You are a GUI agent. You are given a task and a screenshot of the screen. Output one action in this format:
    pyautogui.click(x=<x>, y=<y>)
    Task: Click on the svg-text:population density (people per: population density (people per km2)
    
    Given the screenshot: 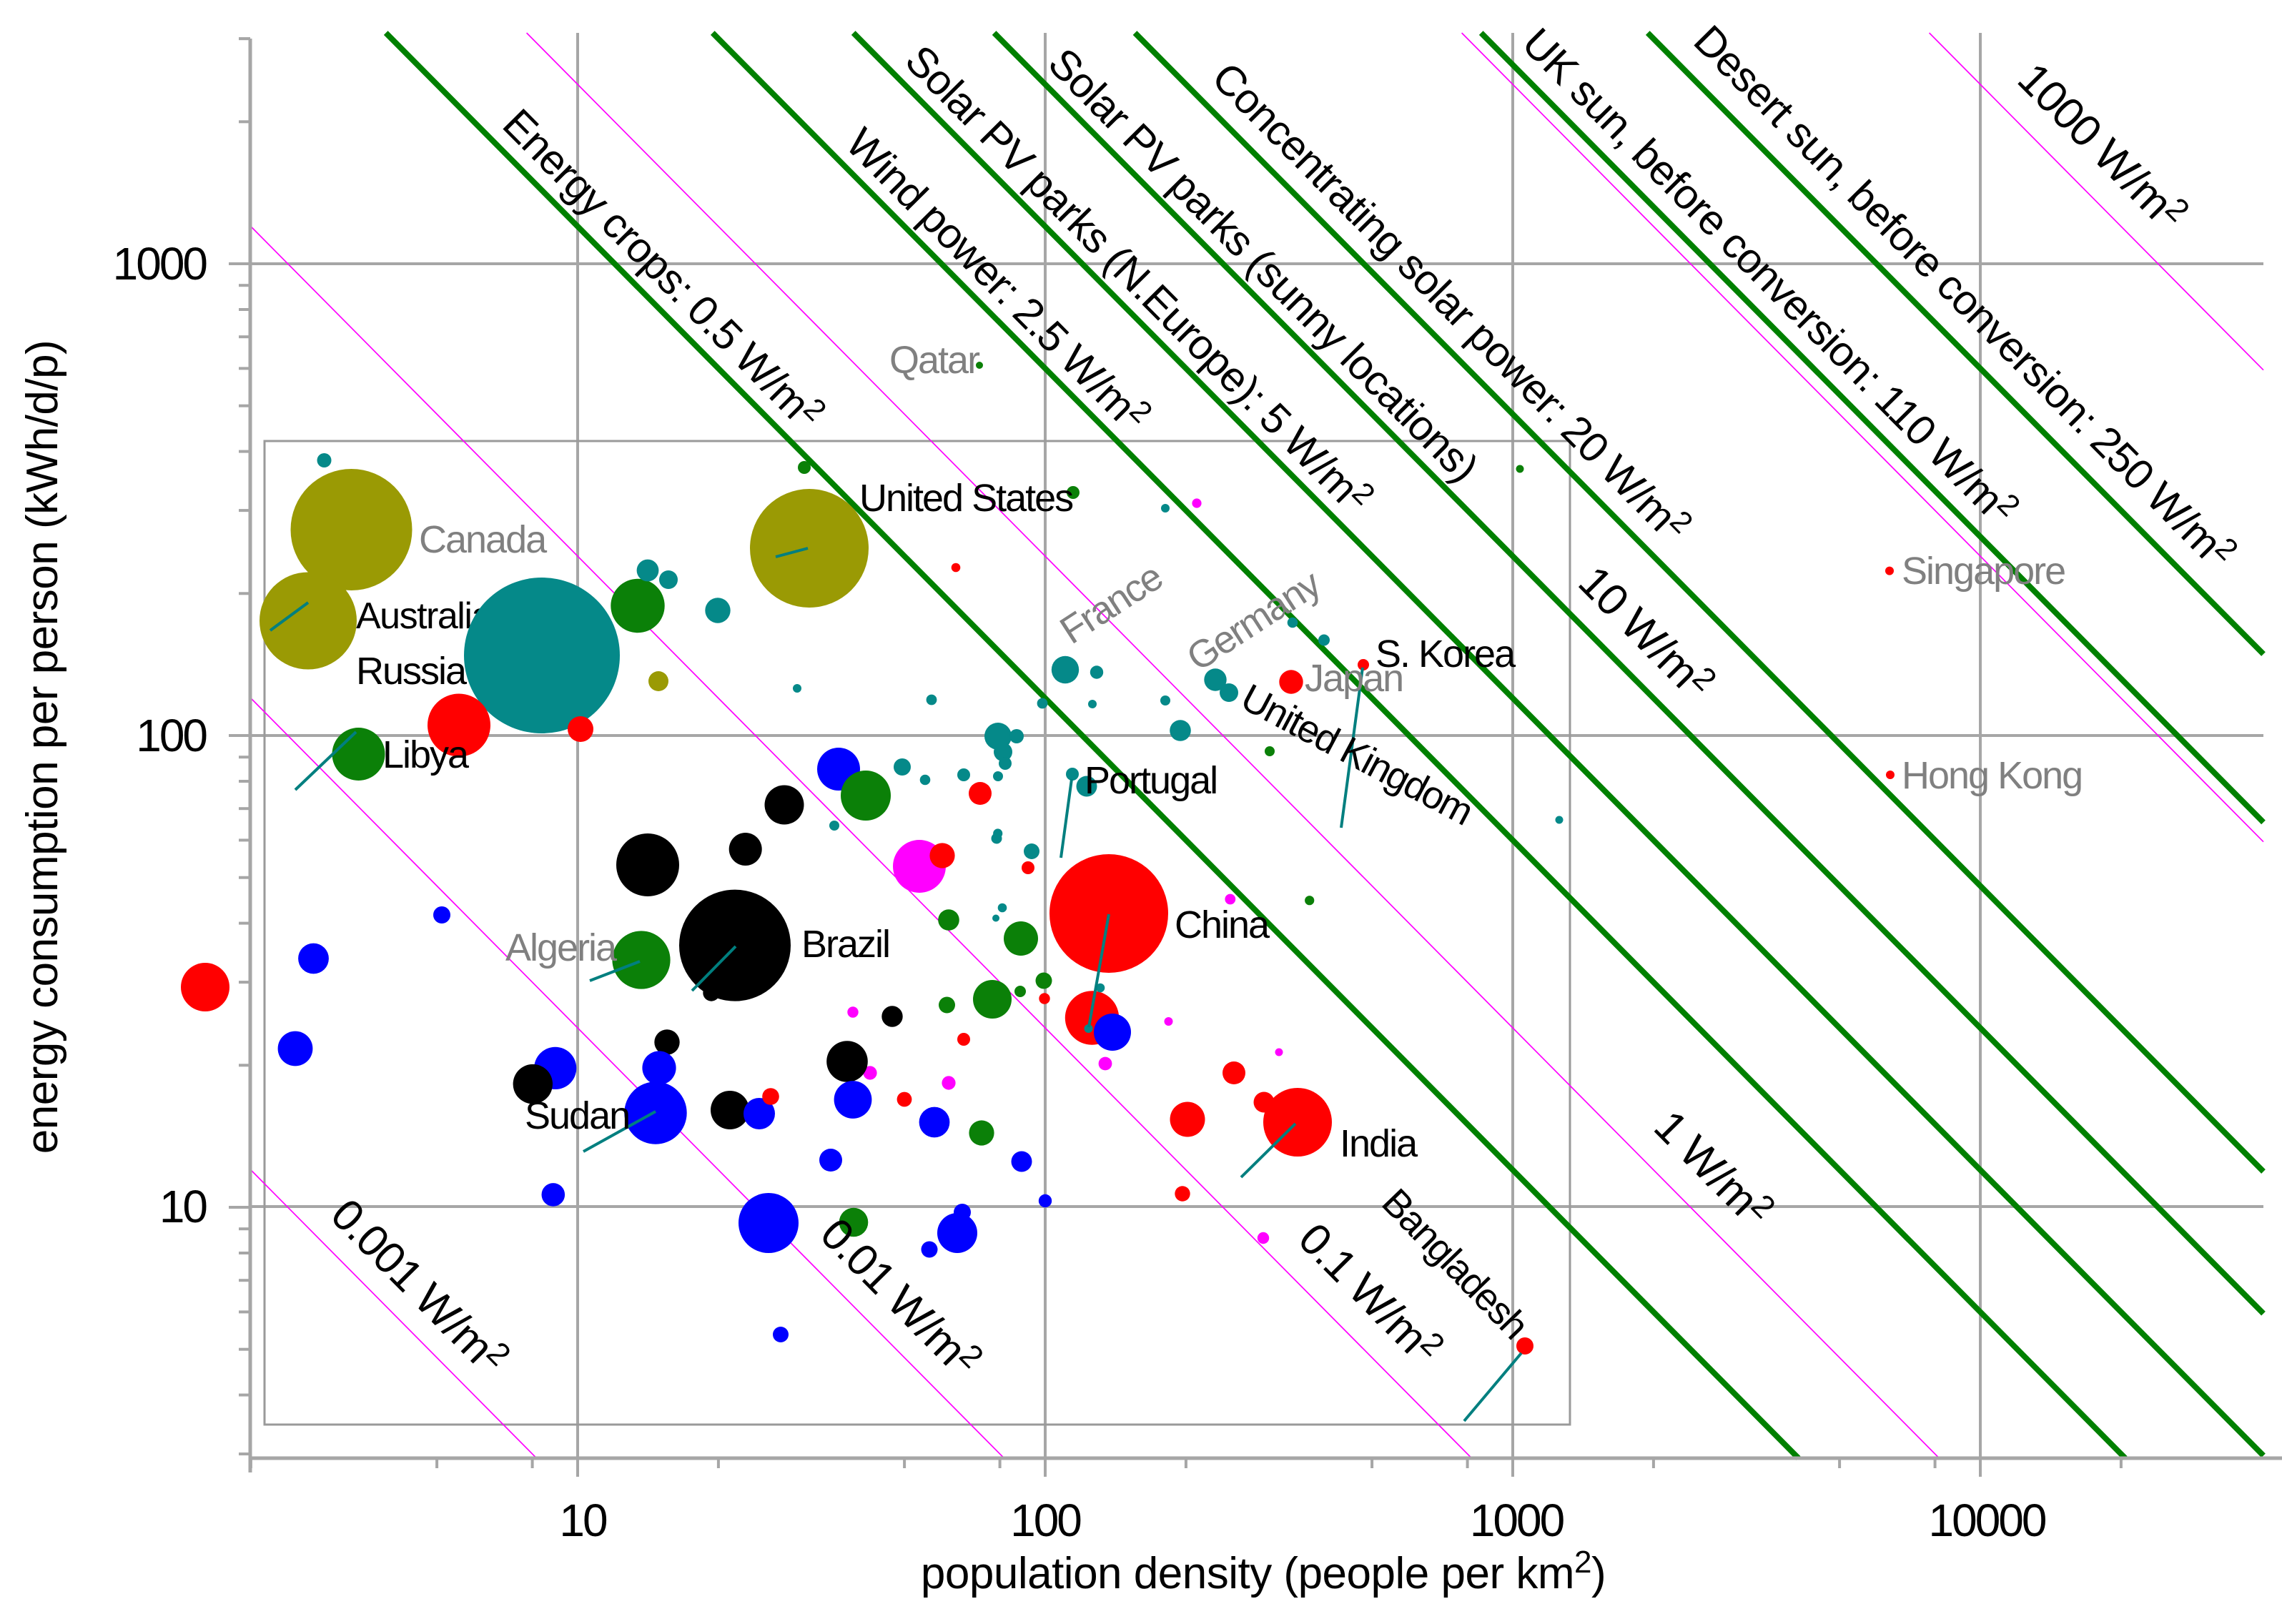 What is the action you would take?
    pyautogui.click(x=1263, y=1572)
    